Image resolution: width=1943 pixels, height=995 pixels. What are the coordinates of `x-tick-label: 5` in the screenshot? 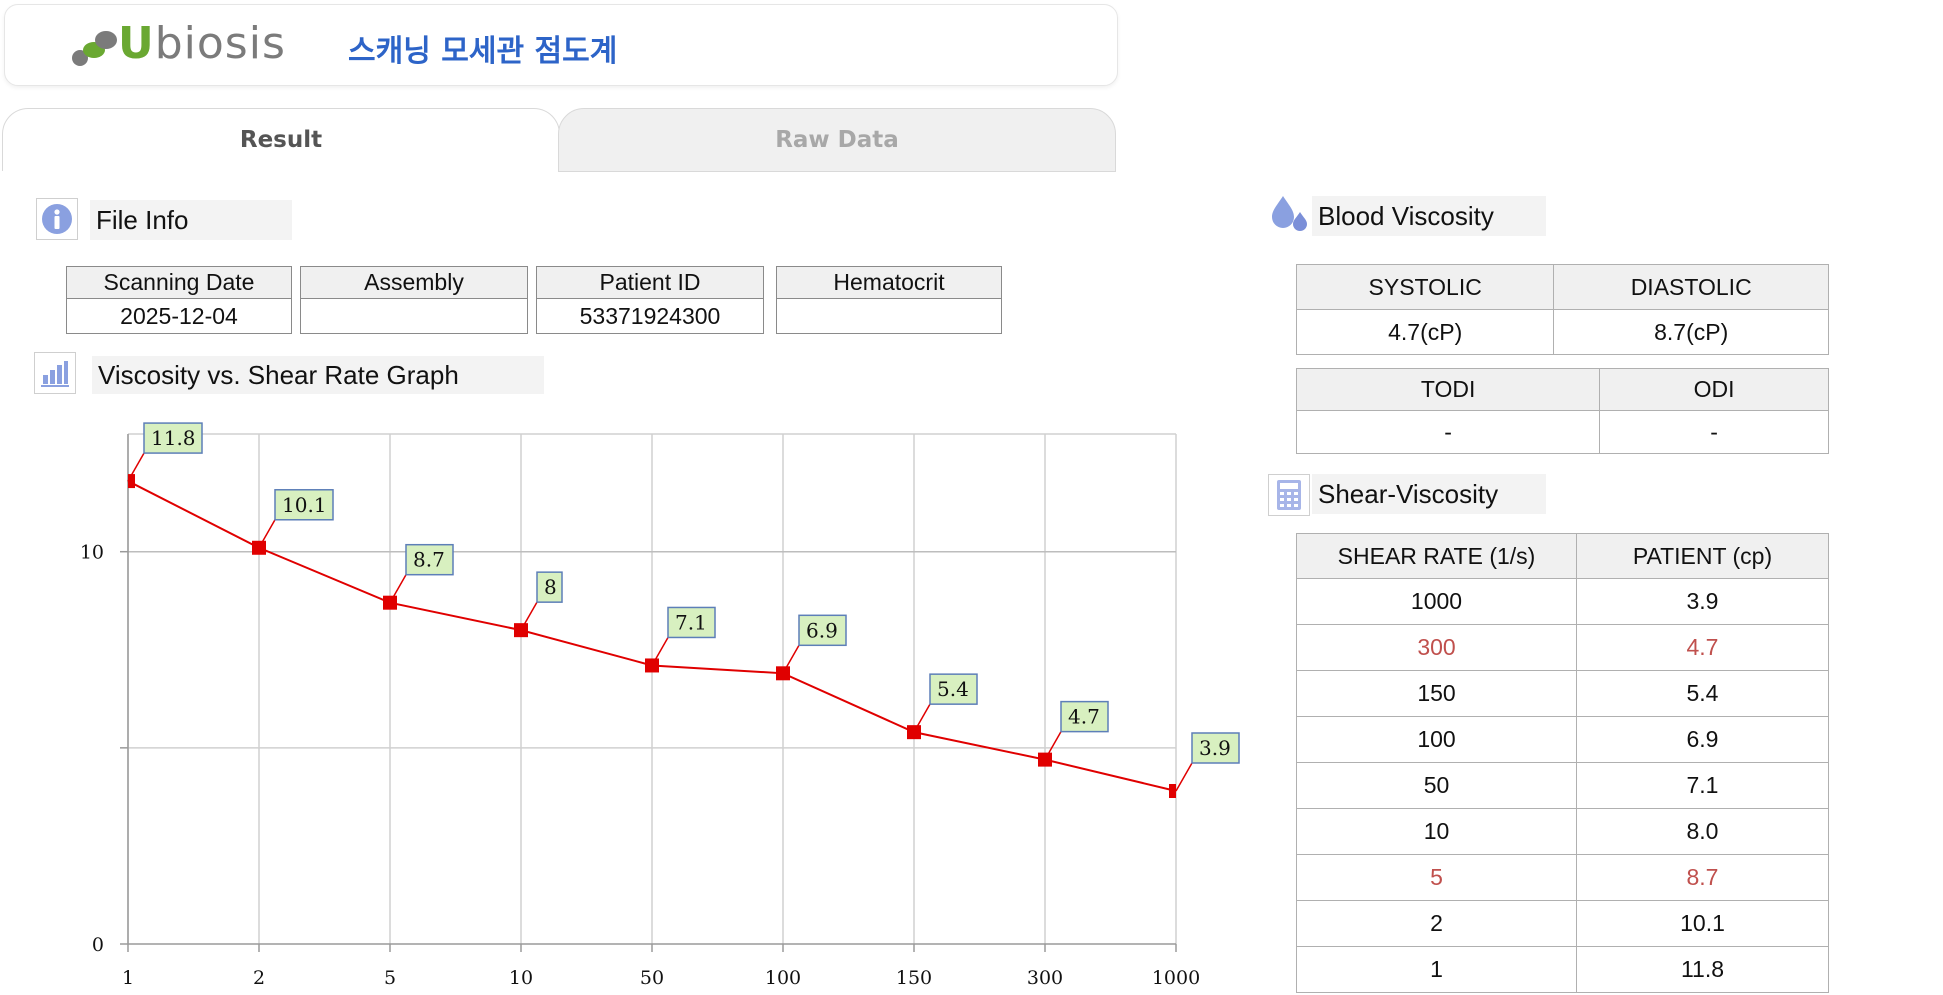 It's located at (390, 978).